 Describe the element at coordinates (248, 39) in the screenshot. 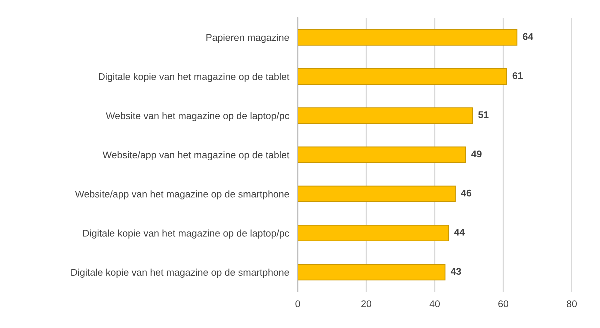

I see `y-tick-label: Papieren magazine` at that location.